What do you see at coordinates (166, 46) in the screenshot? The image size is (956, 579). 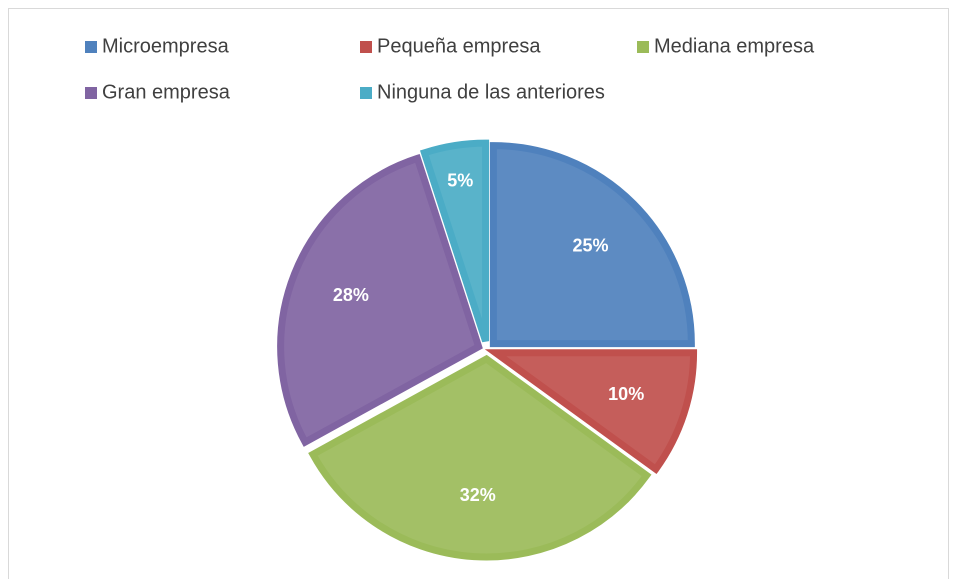 I see `legend-label: Microempresa` at bounding box center [166, 46].